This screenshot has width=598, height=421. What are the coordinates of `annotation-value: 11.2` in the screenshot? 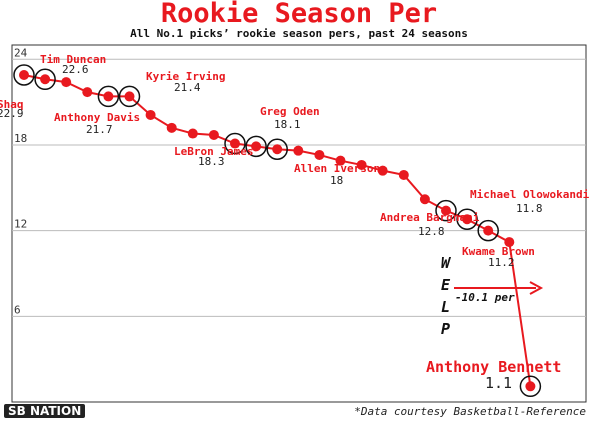 It's located at (501, 262).